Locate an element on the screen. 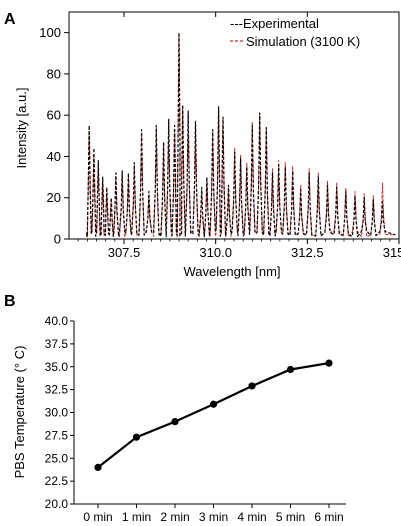 The width and height of the screenshot is (401, 526). panel-a-x-axis-title: Wavelength [nm] is located at coordinates (231, 271).